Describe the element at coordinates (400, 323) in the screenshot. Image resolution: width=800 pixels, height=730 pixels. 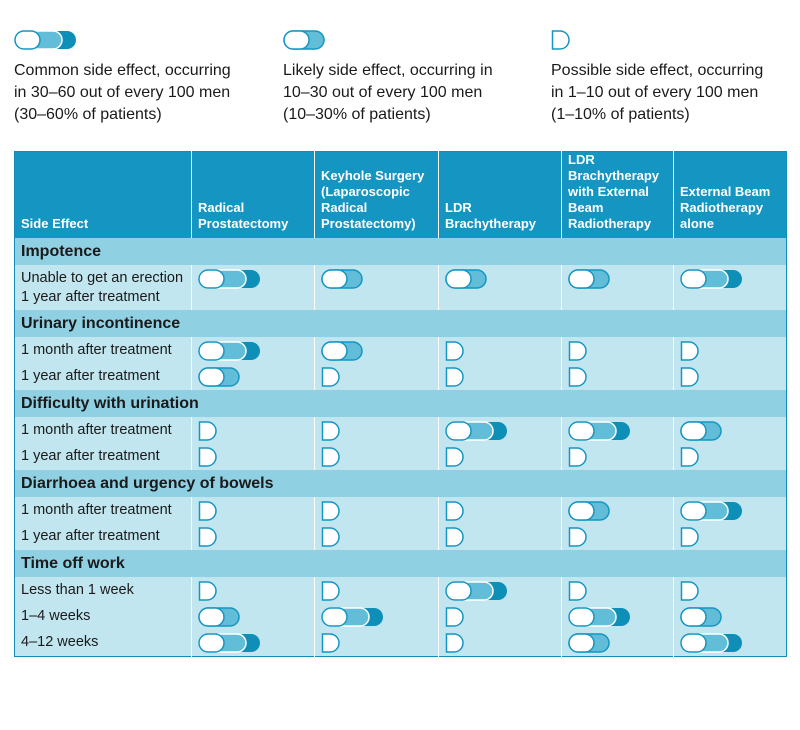
I see `section-row: Urinary incontinence` at that location.